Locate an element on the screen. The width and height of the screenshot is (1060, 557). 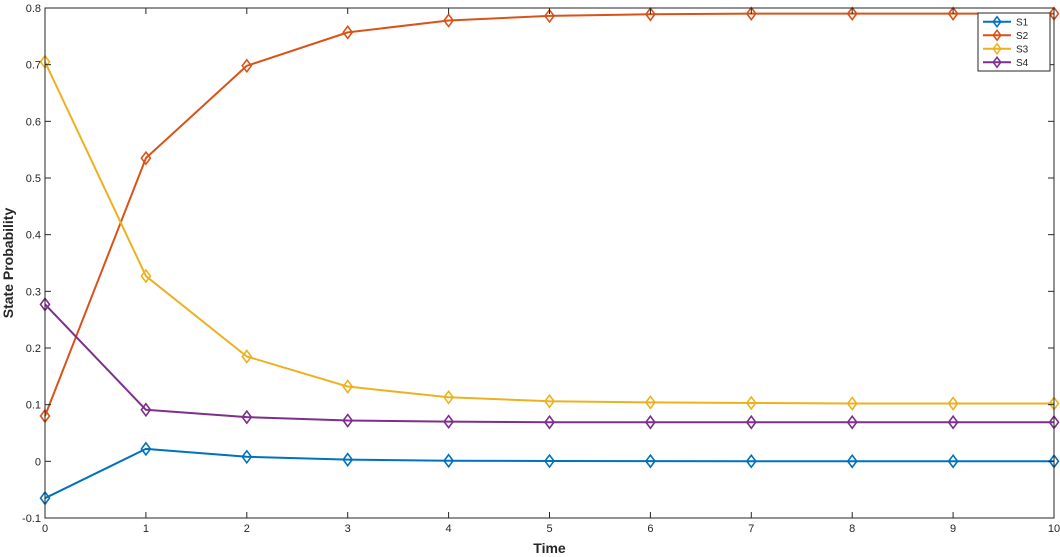
x-tick-label: 5 is located at coordinates (549, 529).